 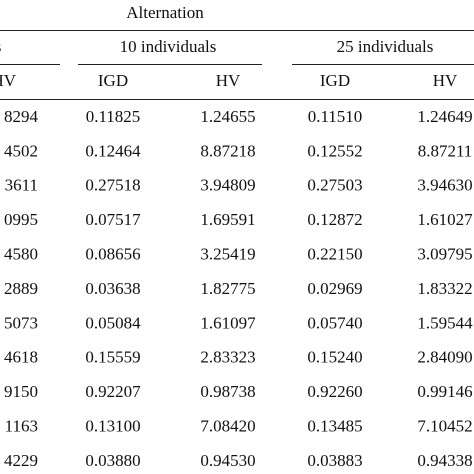 I want to click on cell: 0.03883, so click(x=334, y=460).